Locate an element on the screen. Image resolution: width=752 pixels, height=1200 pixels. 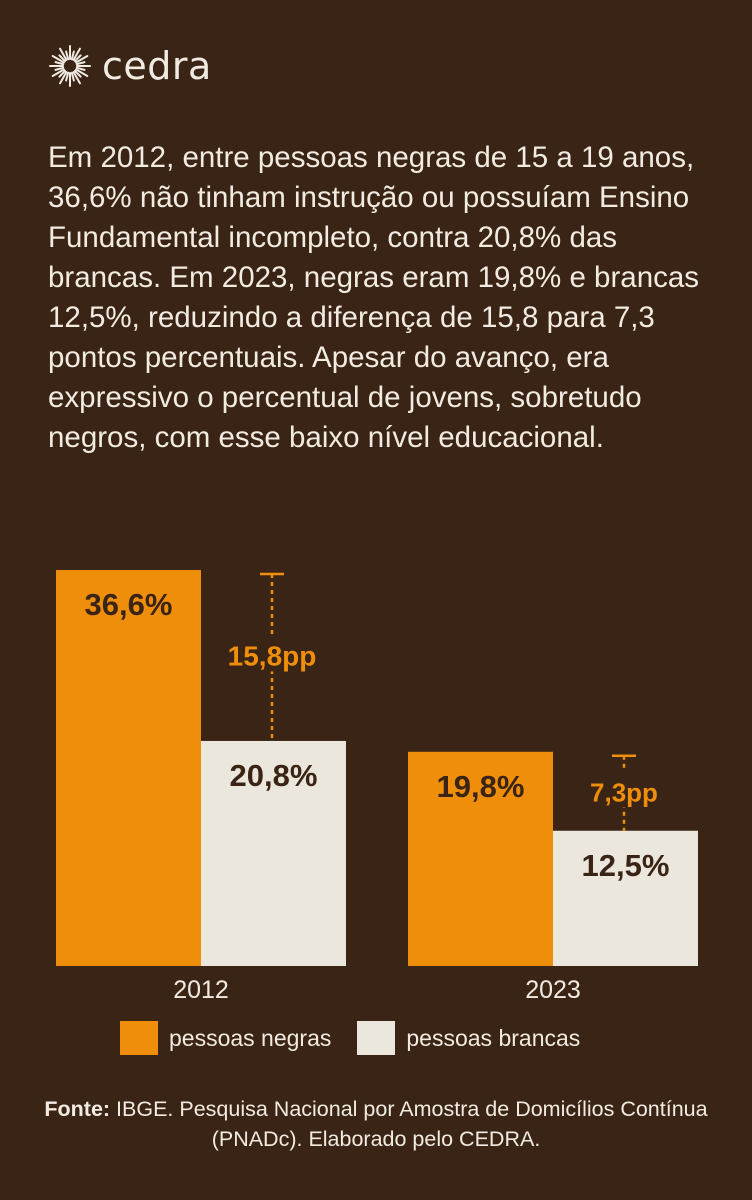
data-label-negras-2023: 19,8% is located at coordinates (481, 786).